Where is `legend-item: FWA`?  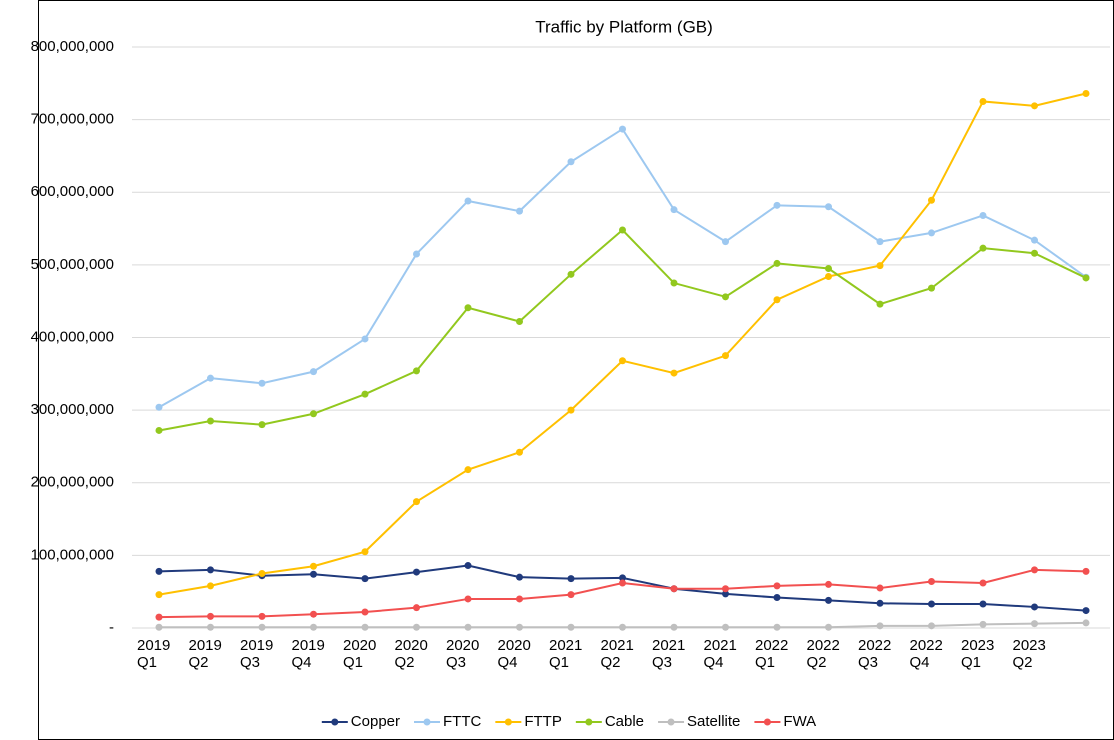 legend-item: FWA is located at coordinates (785, 721).